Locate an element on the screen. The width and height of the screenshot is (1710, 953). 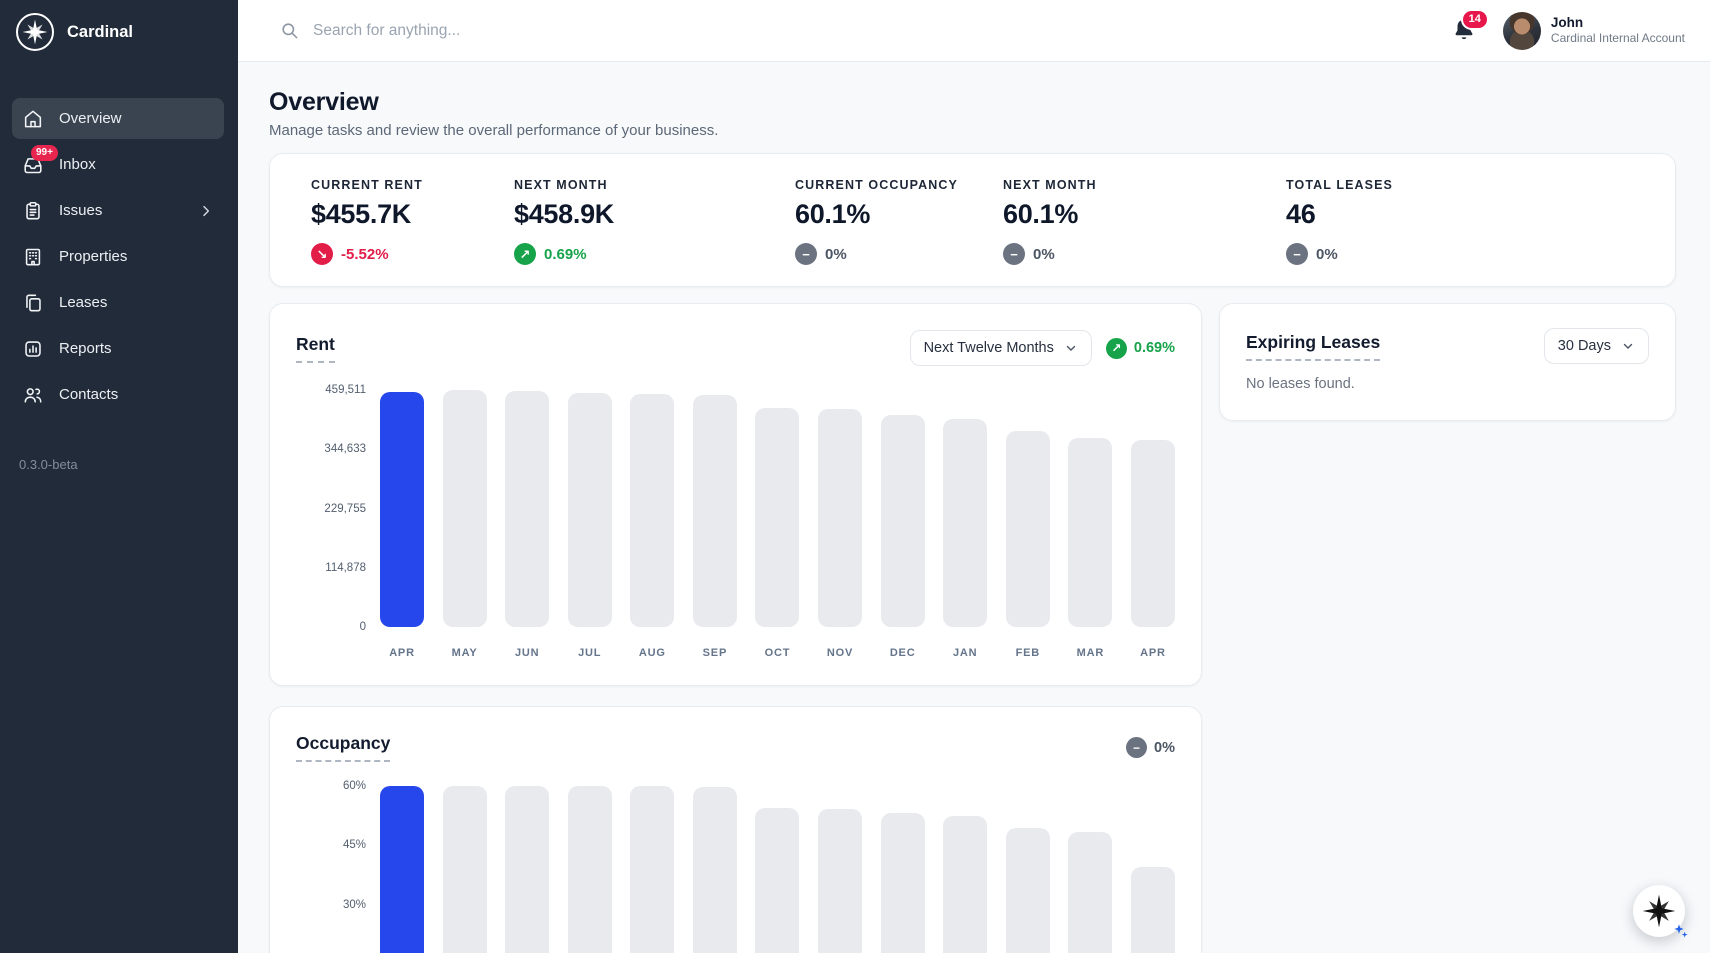
bar-aug is located at coordinates (652, 869).